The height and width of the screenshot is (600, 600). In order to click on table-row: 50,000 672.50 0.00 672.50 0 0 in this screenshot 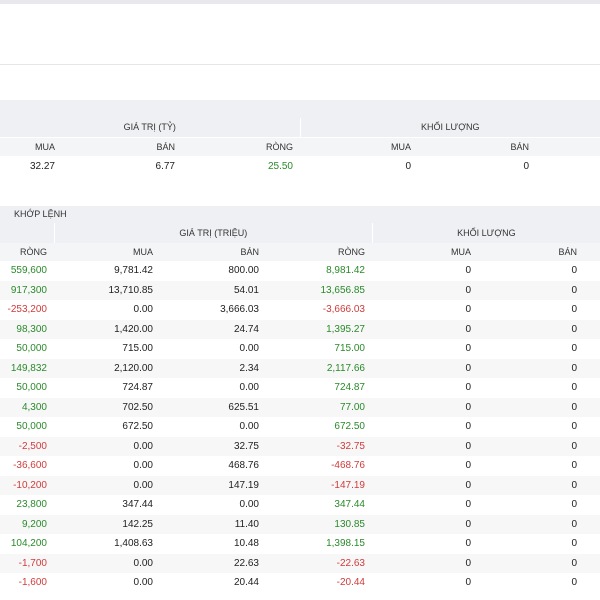, I will do `click(300, 427)`.